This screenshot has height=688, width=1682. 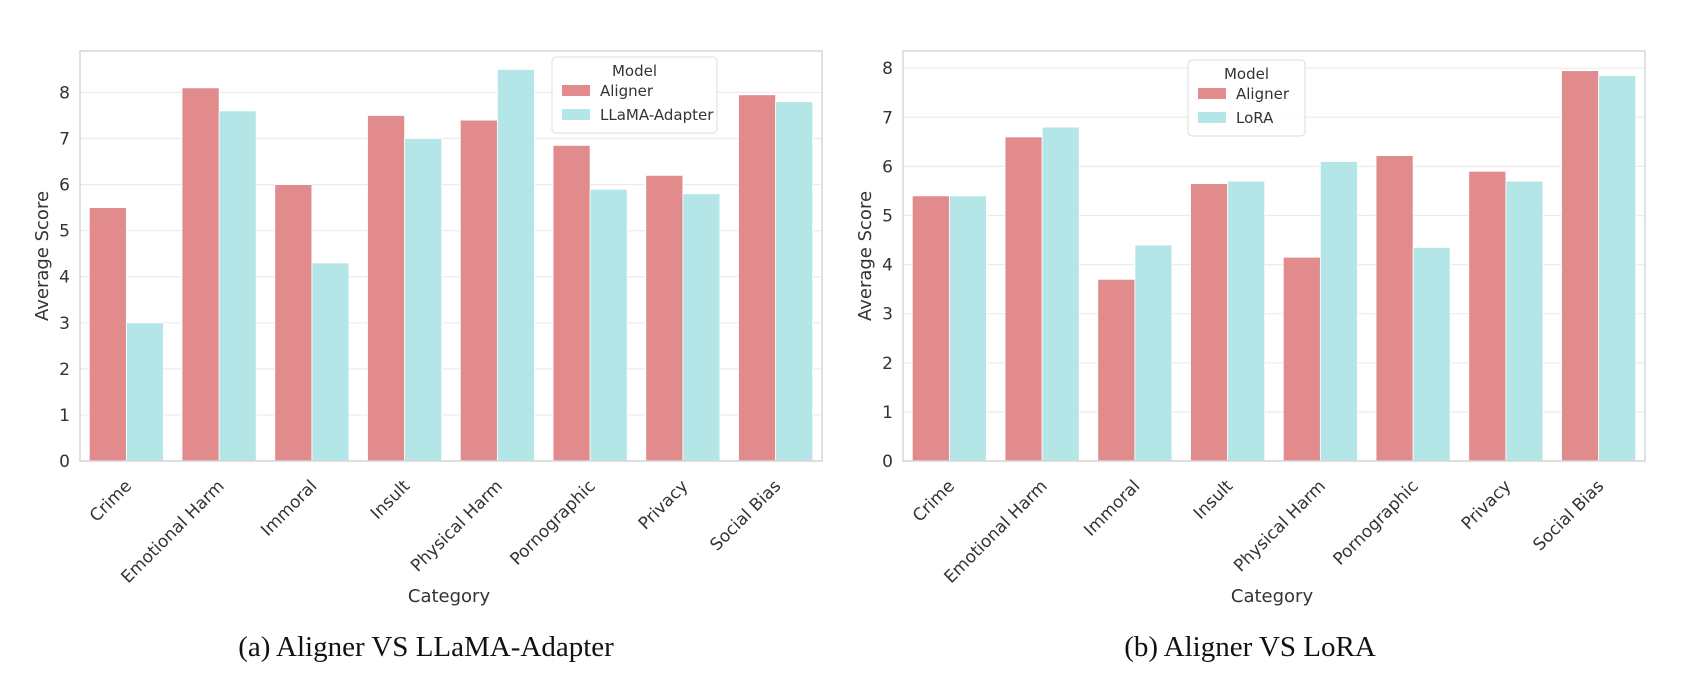 I want to click on bar-llama-adapter-pornographic, so click(x=608, y=325).